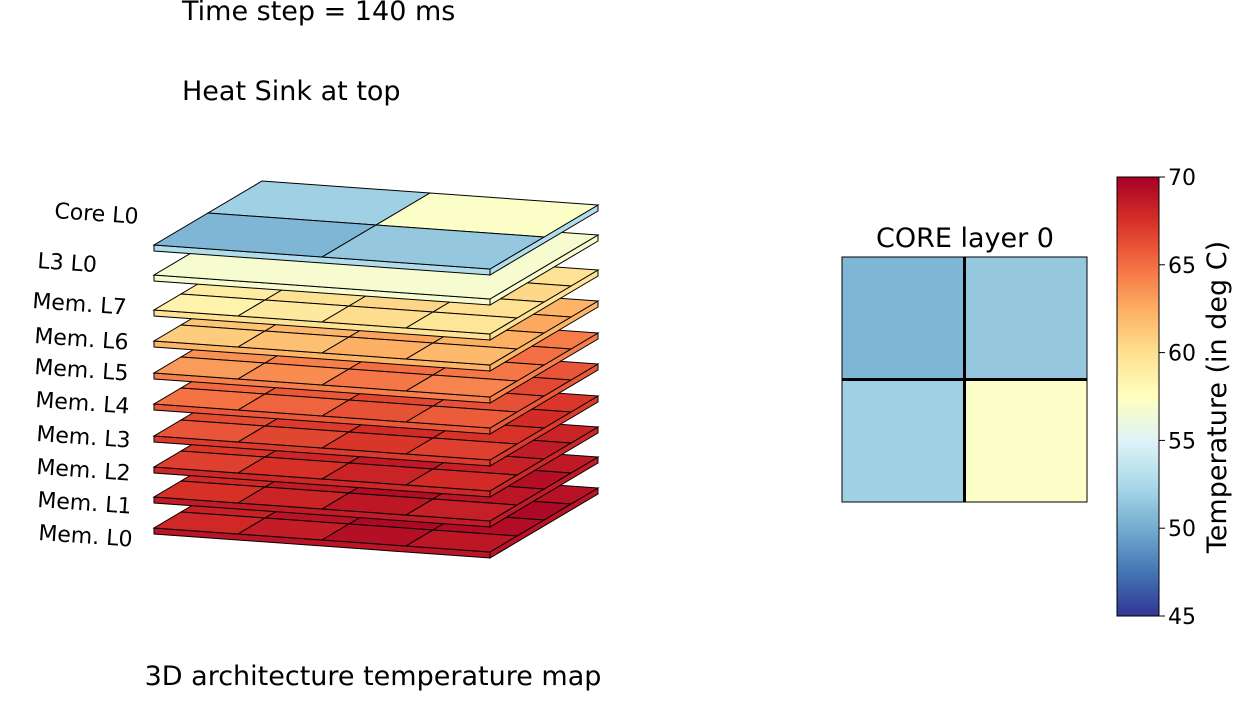 The image size is (1243, 701). What do you see at coordinates (291, 91) in the screenshot?
I see `heat-sink-title: Heat Sink at top` at bounding box center [291, 91].